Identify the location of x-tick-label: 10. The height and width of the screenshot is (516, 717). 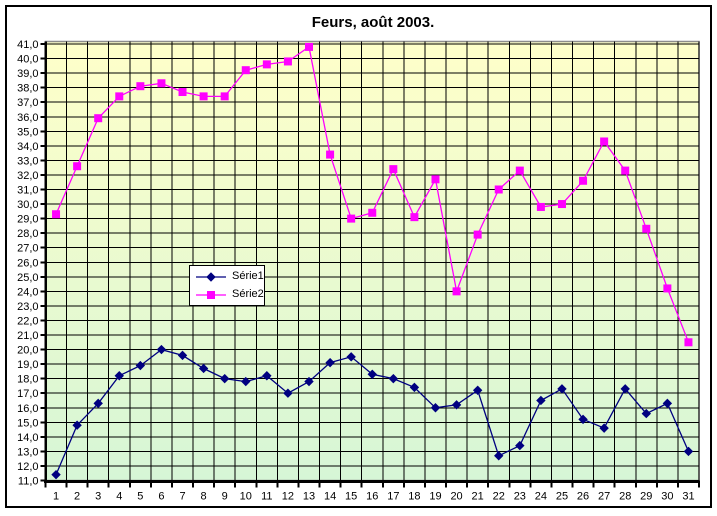
(246, 497).